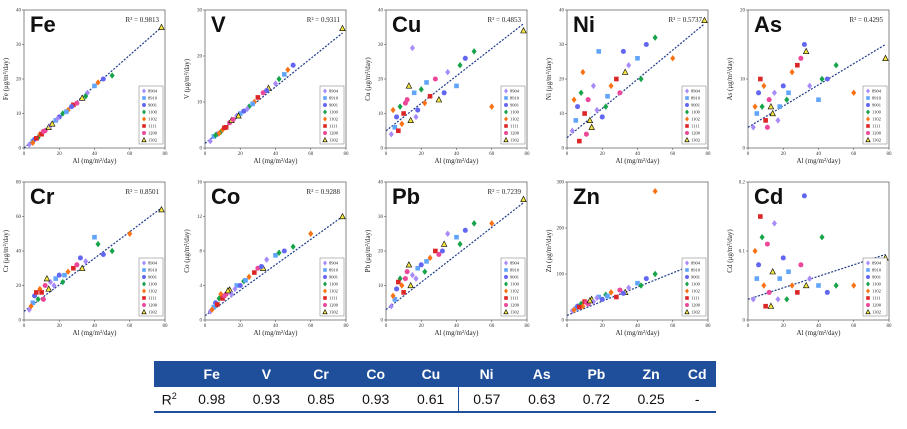  I want to click on y-tick-label: 0.2, so click(742, 183).